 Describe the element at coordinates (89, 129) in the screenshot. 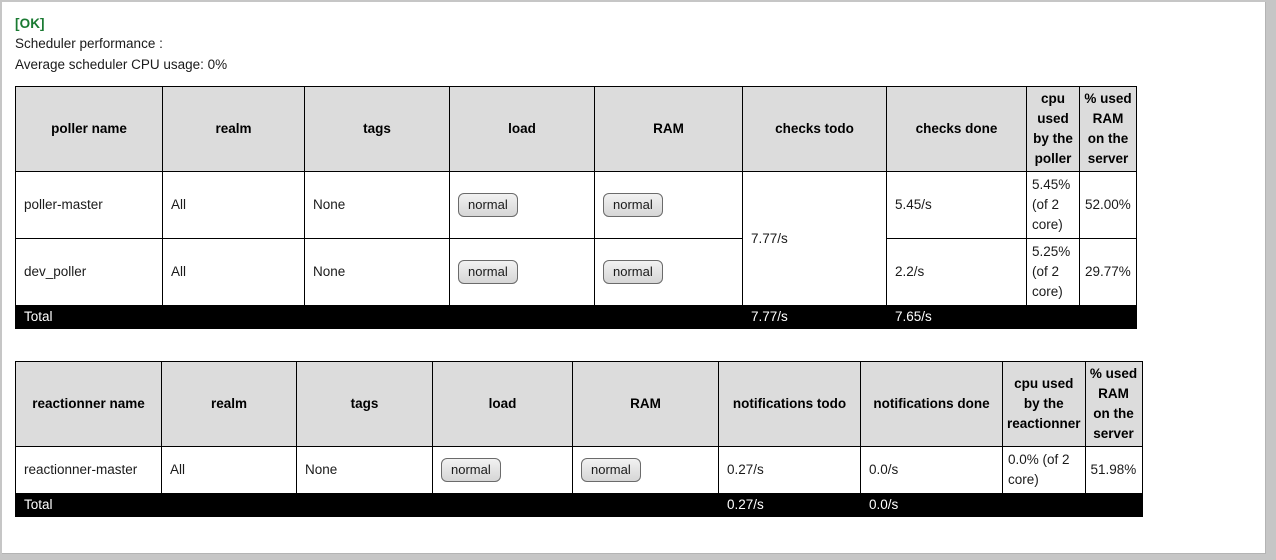

I see `col-poller-name: poller name` at that location.